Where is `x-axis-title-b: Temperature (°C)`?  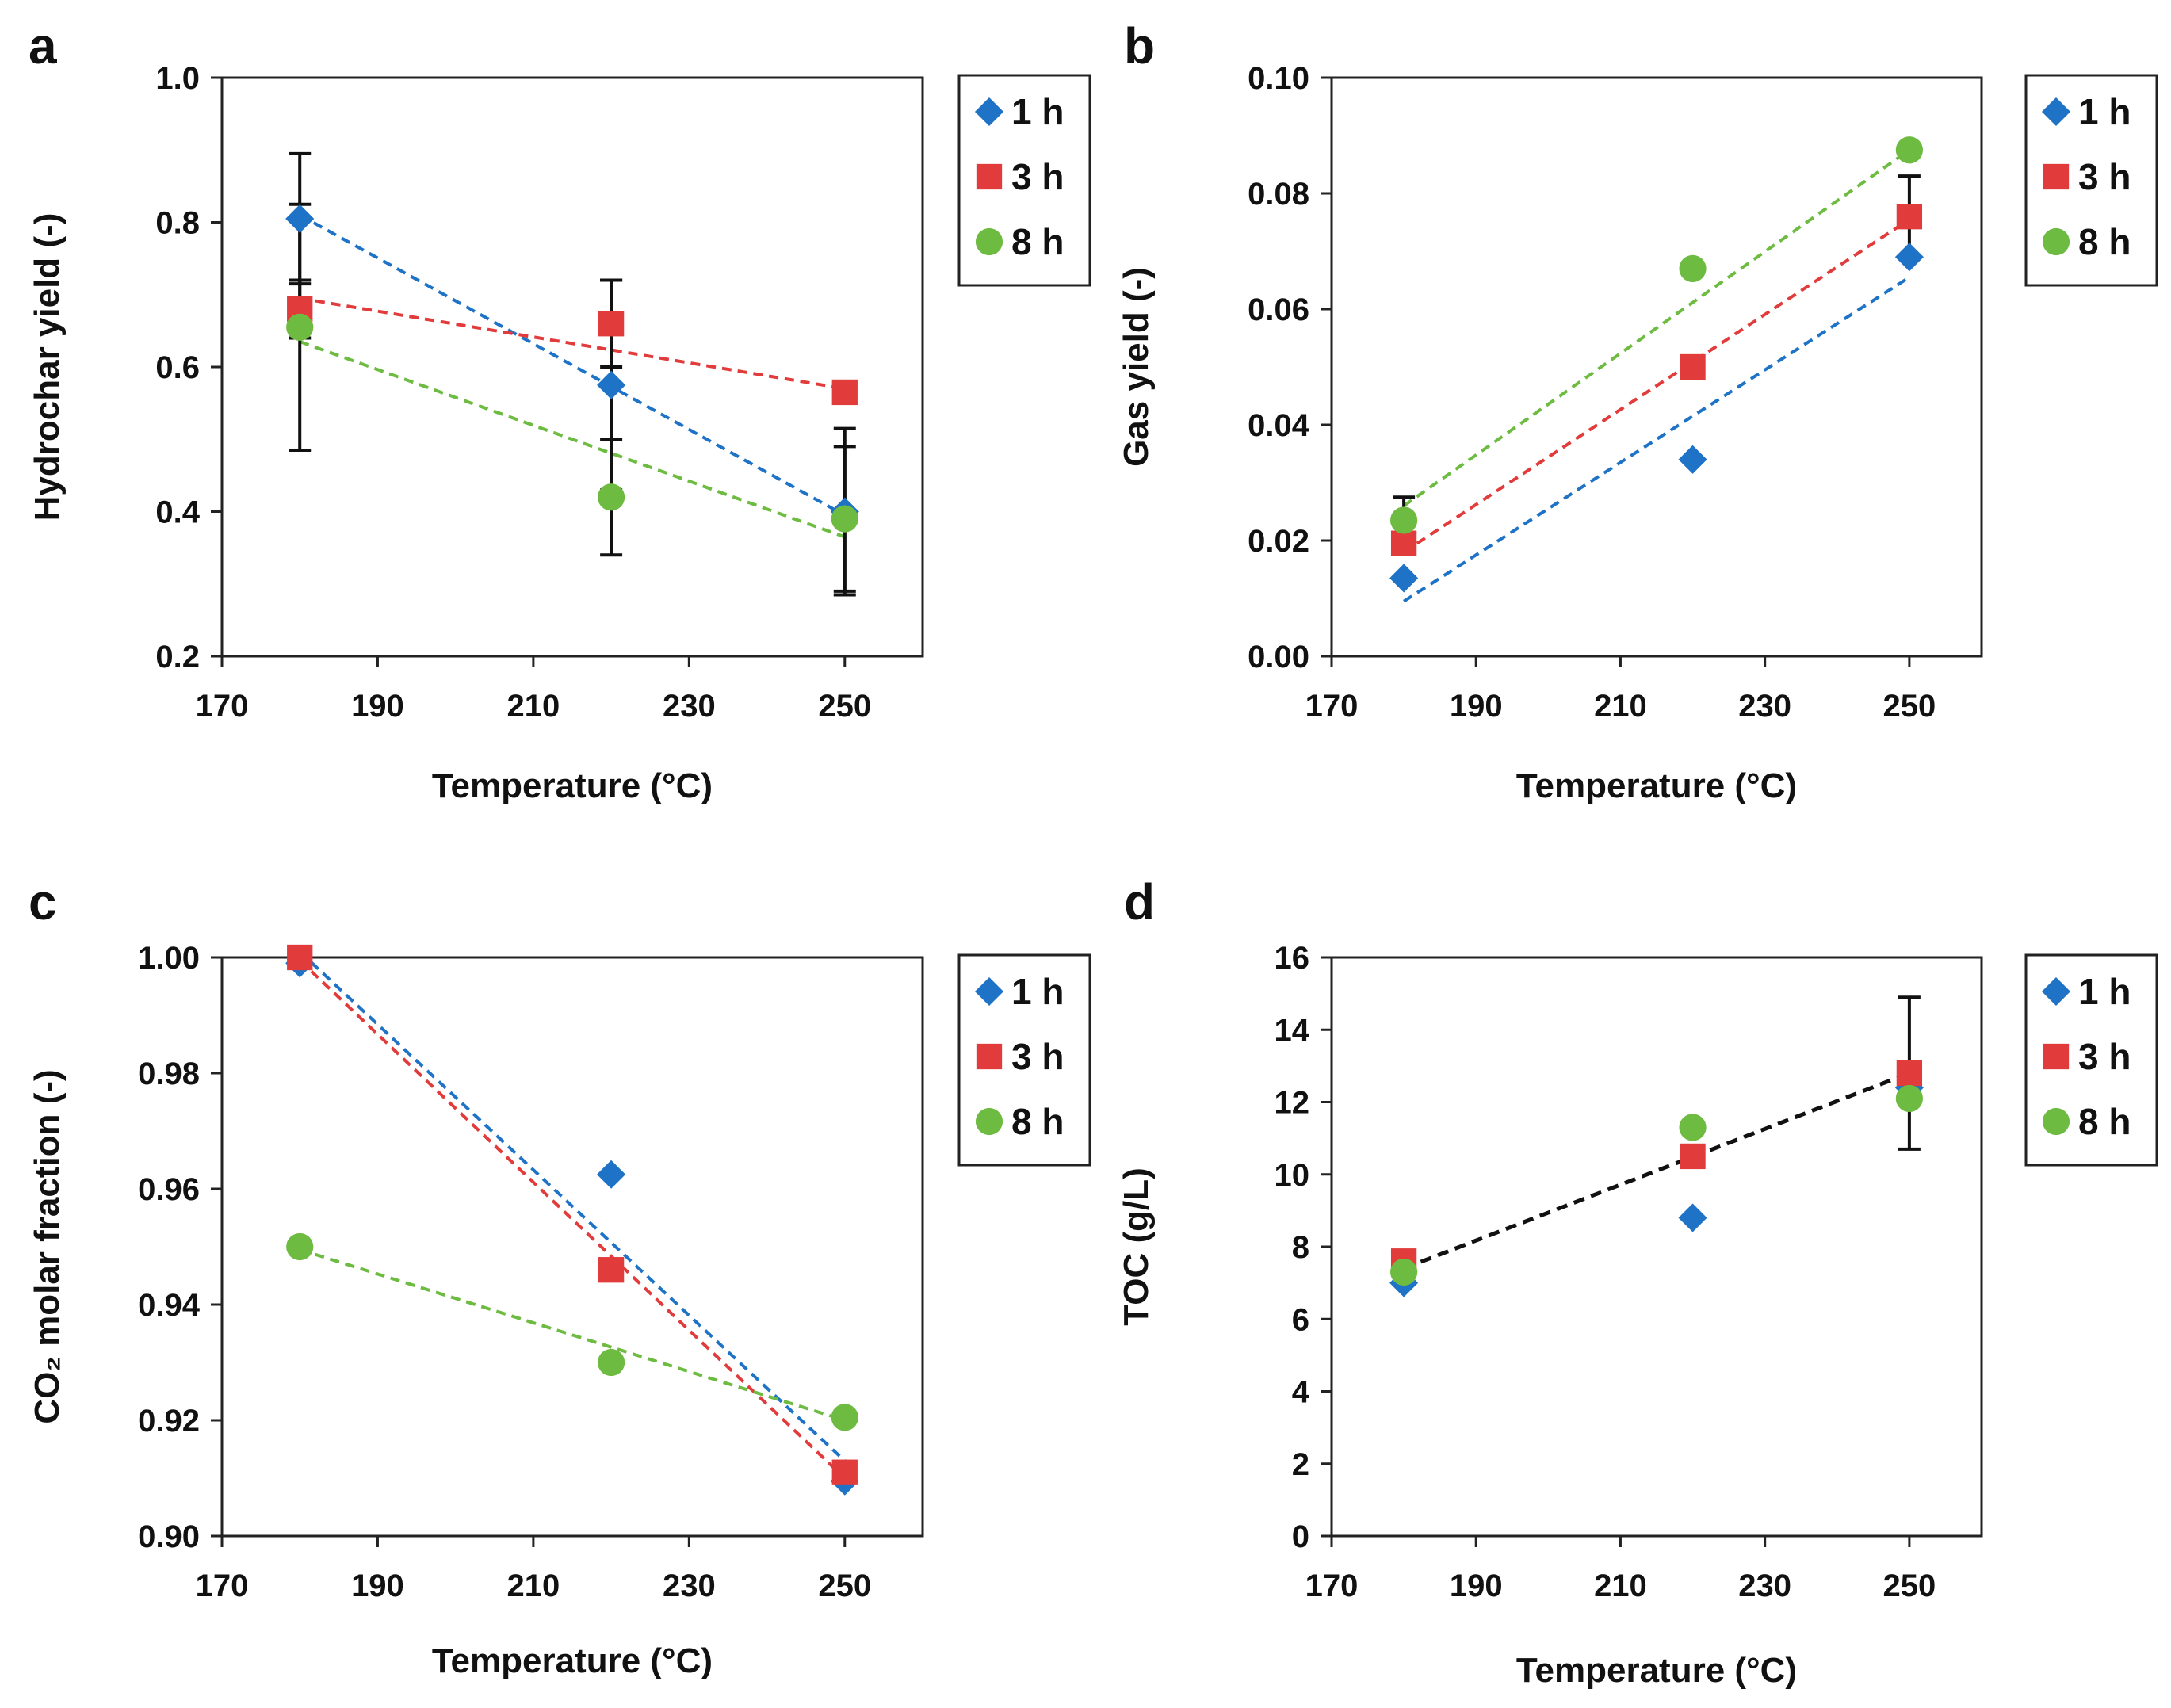
x-axis-title-b: Temperature (°C) is located at coordinates (1656, 785).